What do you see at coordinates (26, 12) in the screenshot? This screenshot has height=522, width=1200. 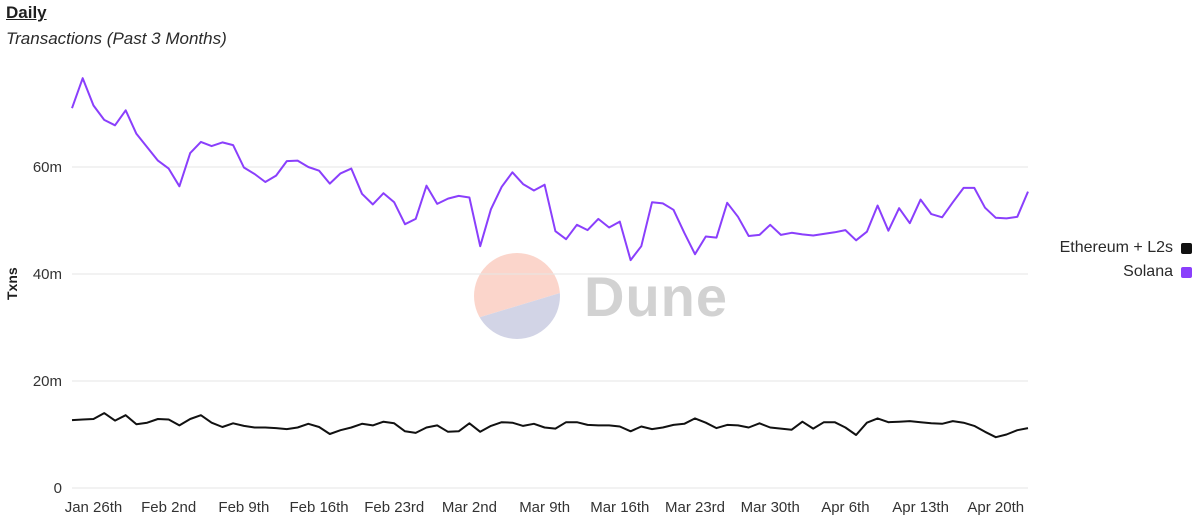 I see `chart-title: Daily` at bounding box center [26, 12].